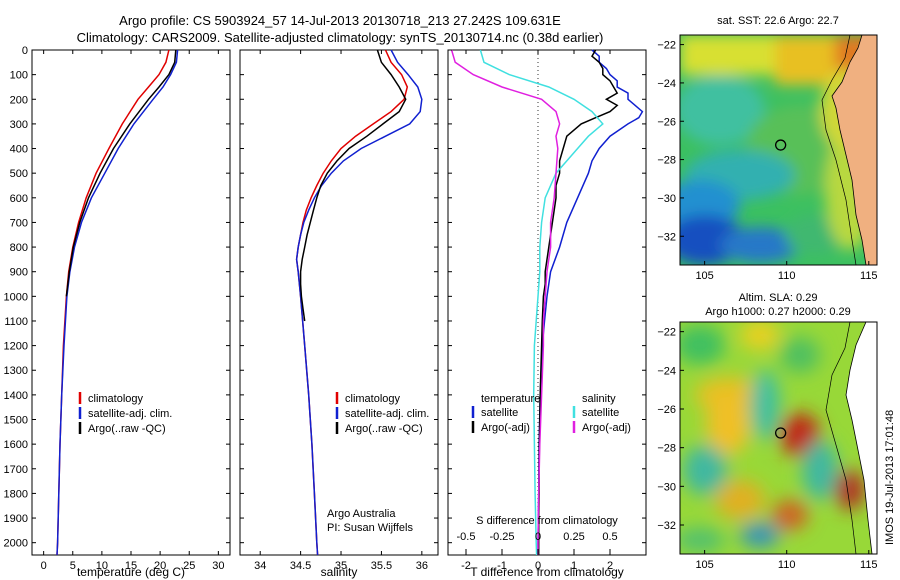 The width and height of the screenshot is (900, 580). What do you see at coordinates (370, 528) in the screenshot?
I see `pi-label: PI: Susan Wijffels` at bounding box center [370, 528].